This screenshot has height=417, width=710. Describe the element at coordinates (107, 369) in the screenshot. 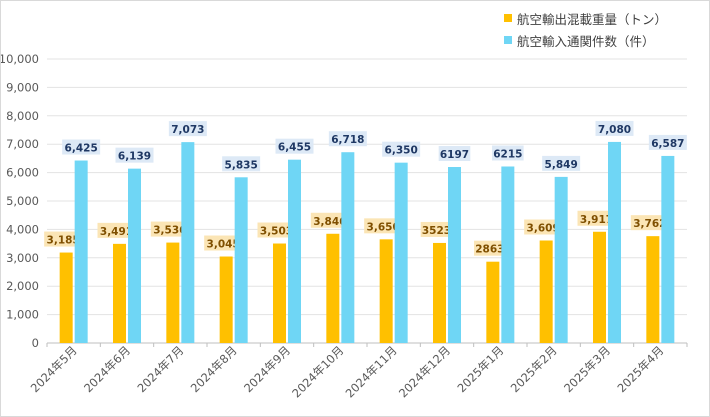

I see `x-tick-label: 2024年6月` at that location.